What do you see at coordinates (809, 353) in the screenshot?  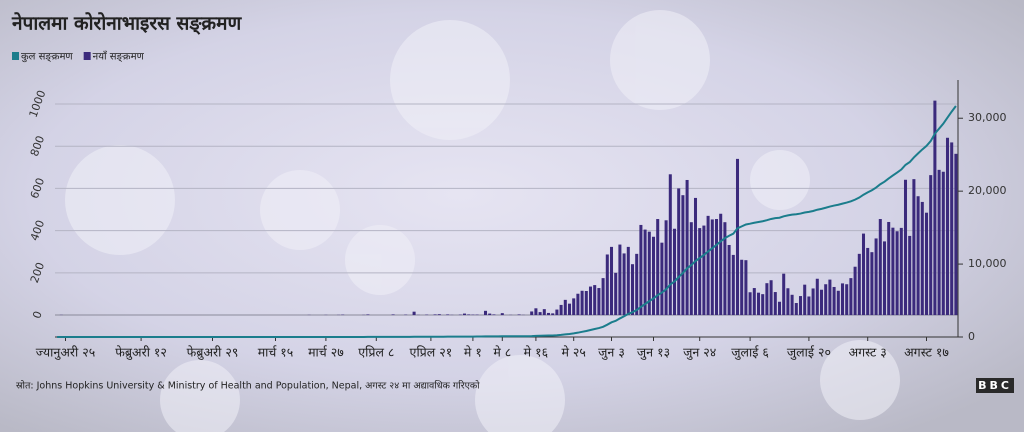 I see `x-tick-label: जुलाई २०` at bounding box center [809, 353].